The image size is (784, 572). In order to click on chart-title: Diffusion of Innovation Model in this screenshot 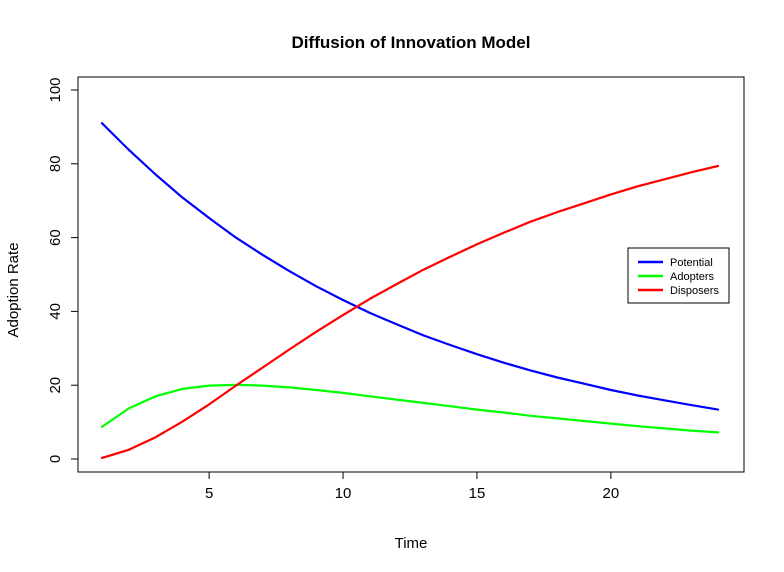, I will do `click(411, 42)`.